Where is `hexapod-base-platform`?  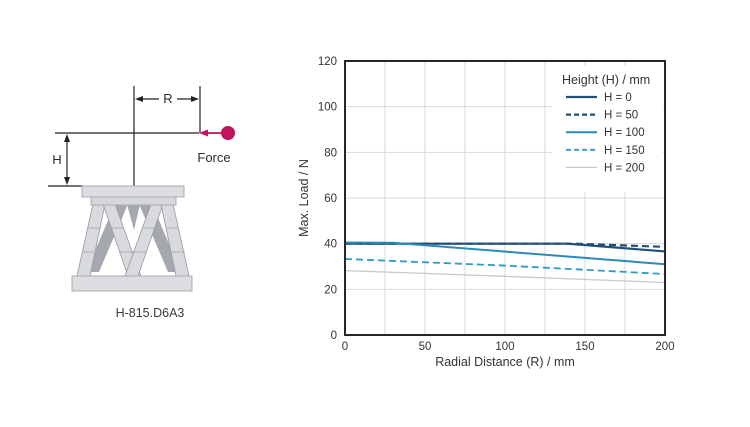 hexapod-base-platform is located at coordinates (132, 283).